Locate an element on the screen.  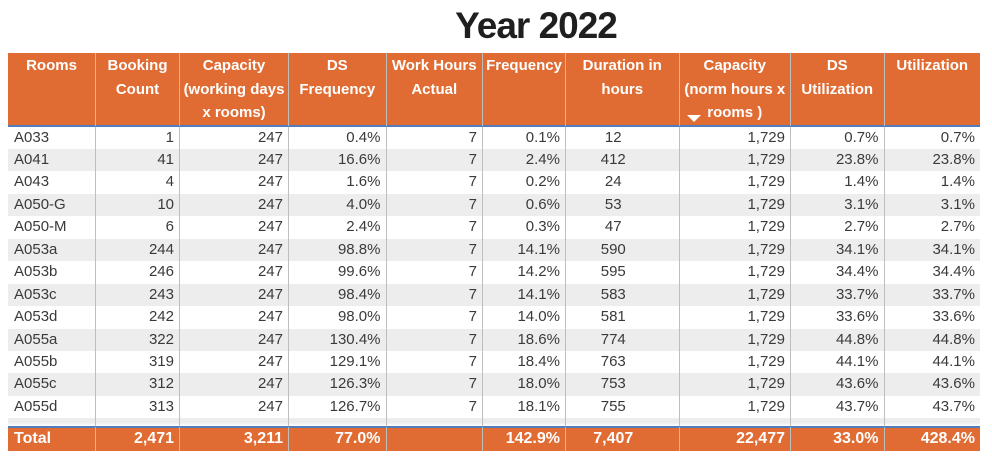
total-cell: 428.4% is located at coordinates (932, 438).